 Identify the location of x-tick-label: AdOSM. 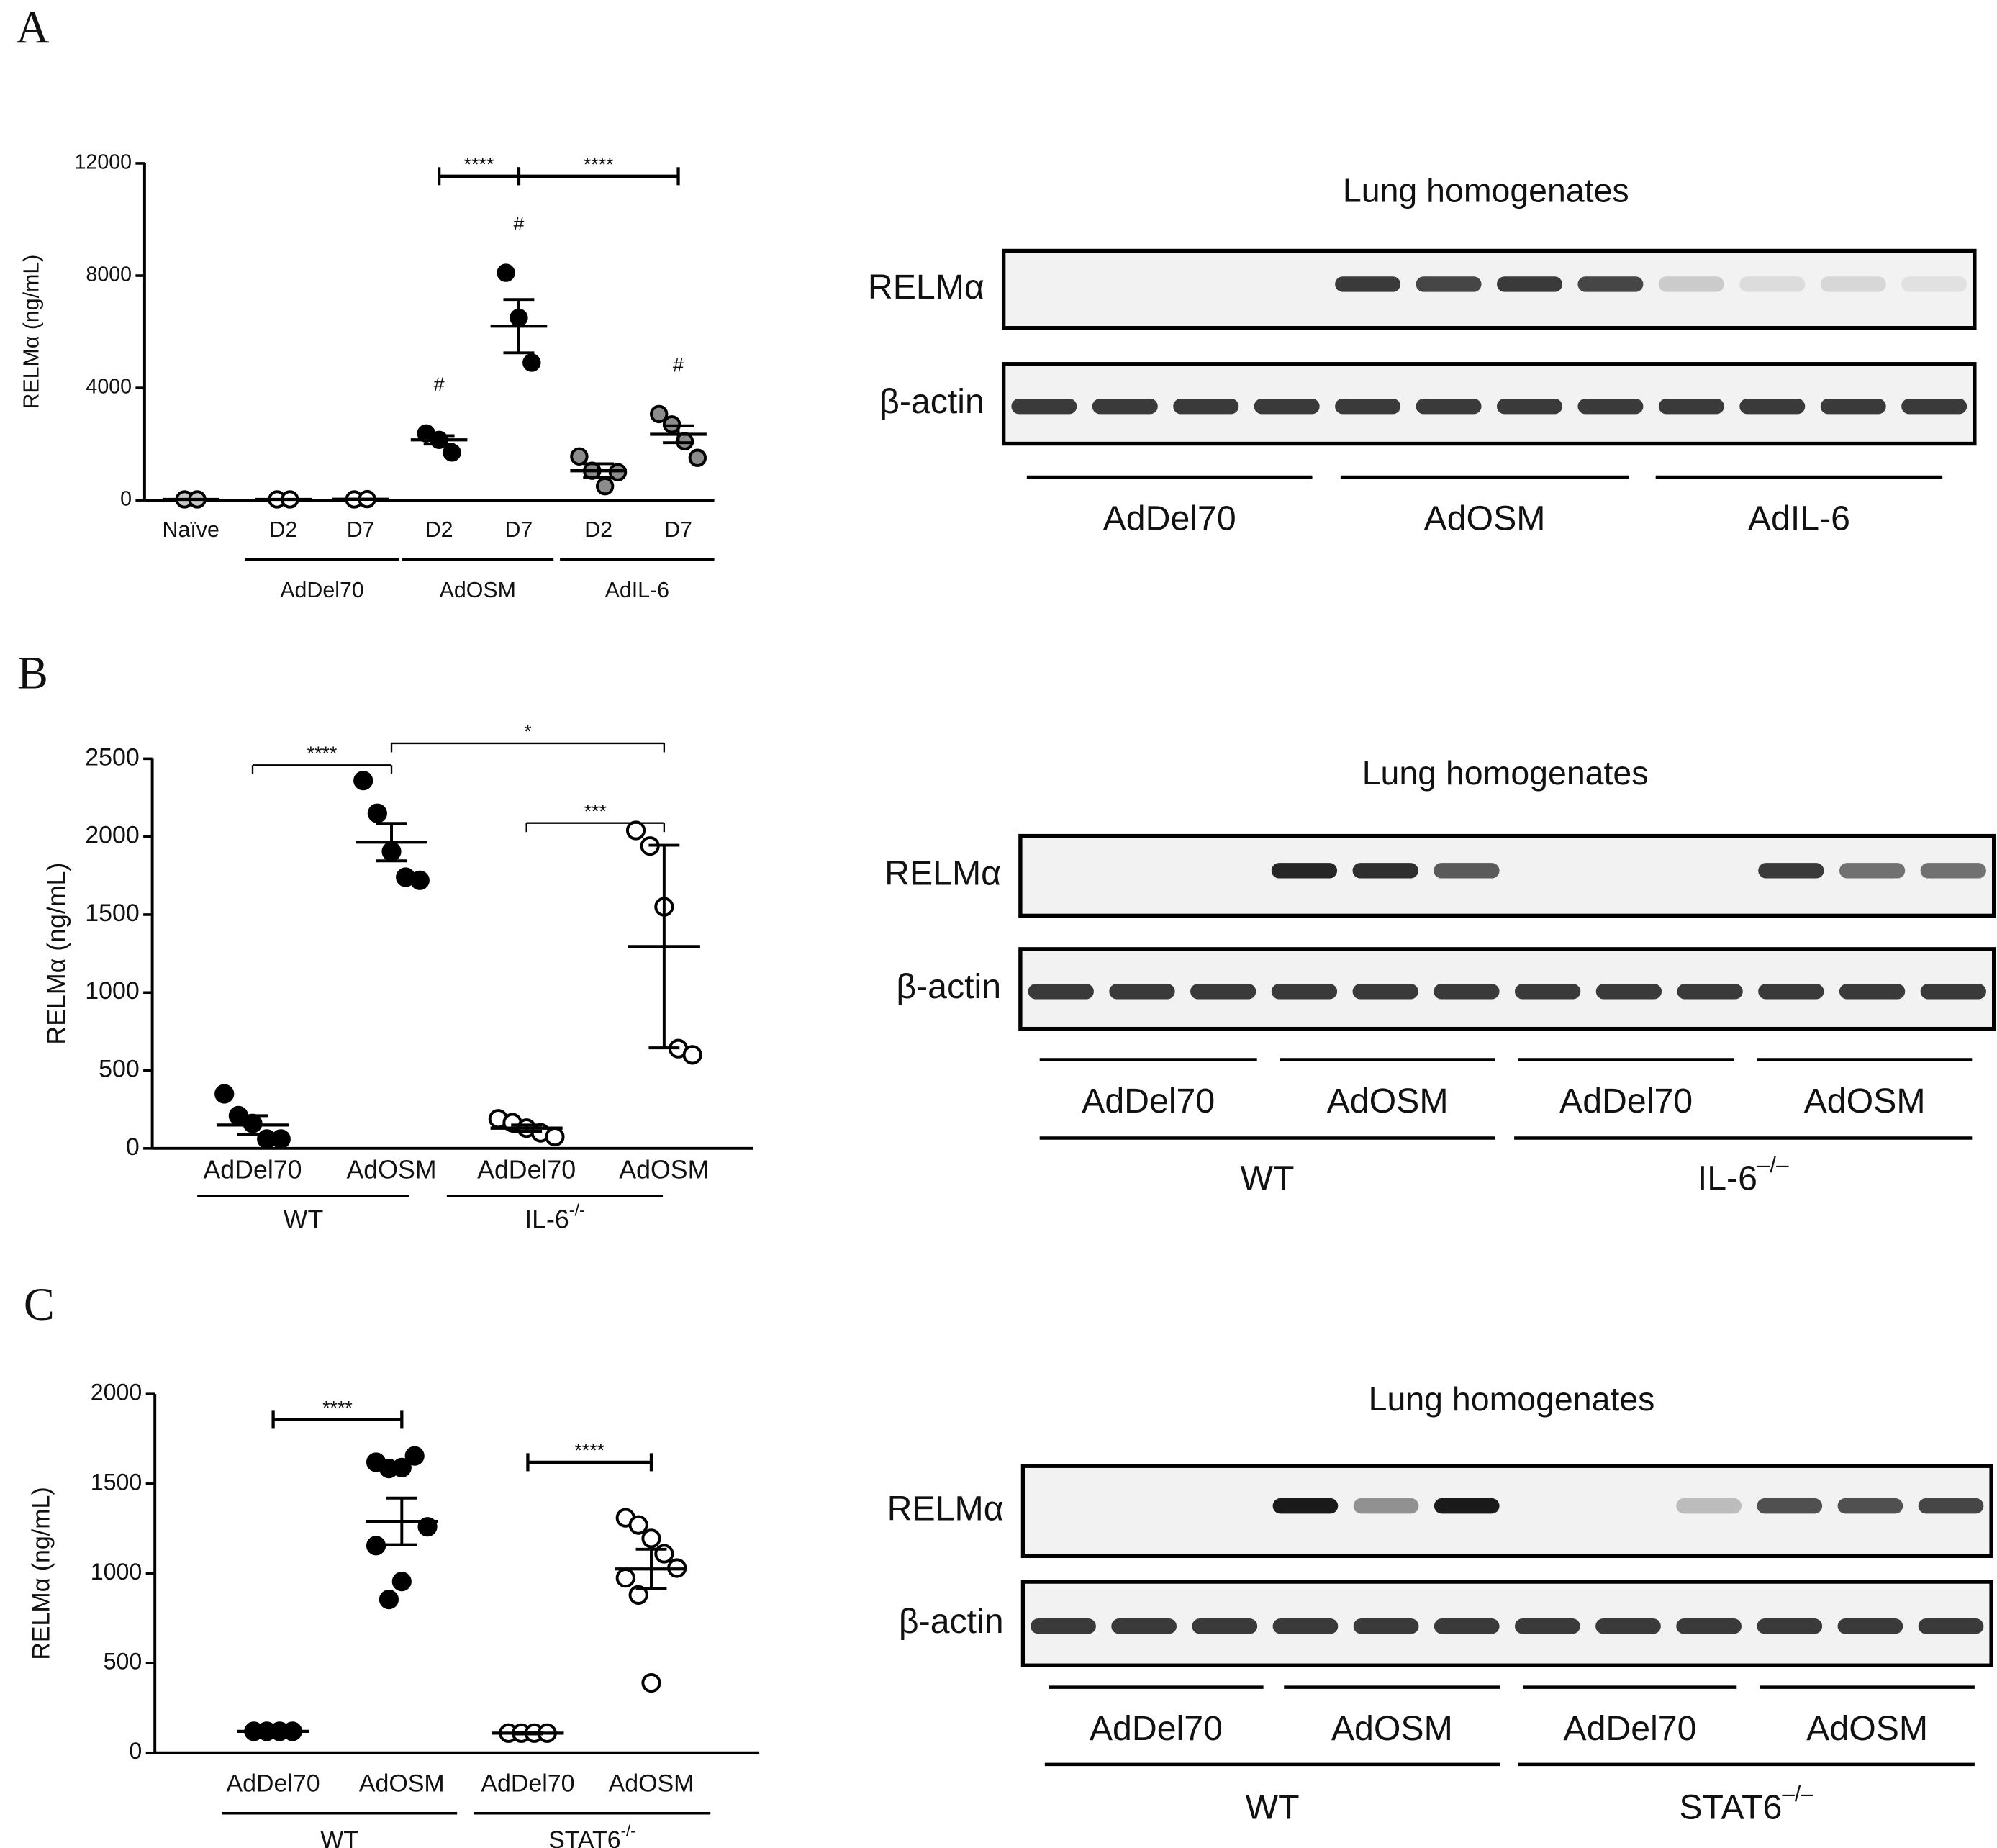
(664, 1169).